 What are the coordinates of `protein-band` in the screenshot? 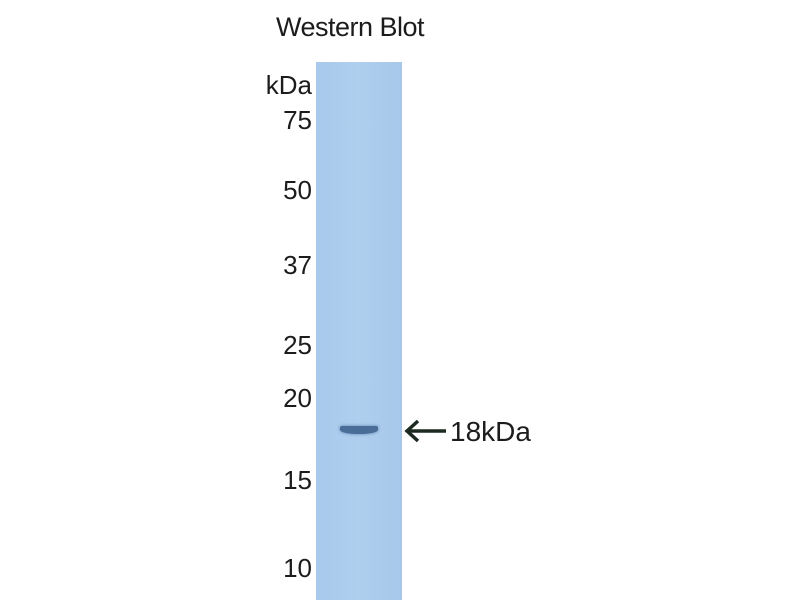 It's located at (359, 430).